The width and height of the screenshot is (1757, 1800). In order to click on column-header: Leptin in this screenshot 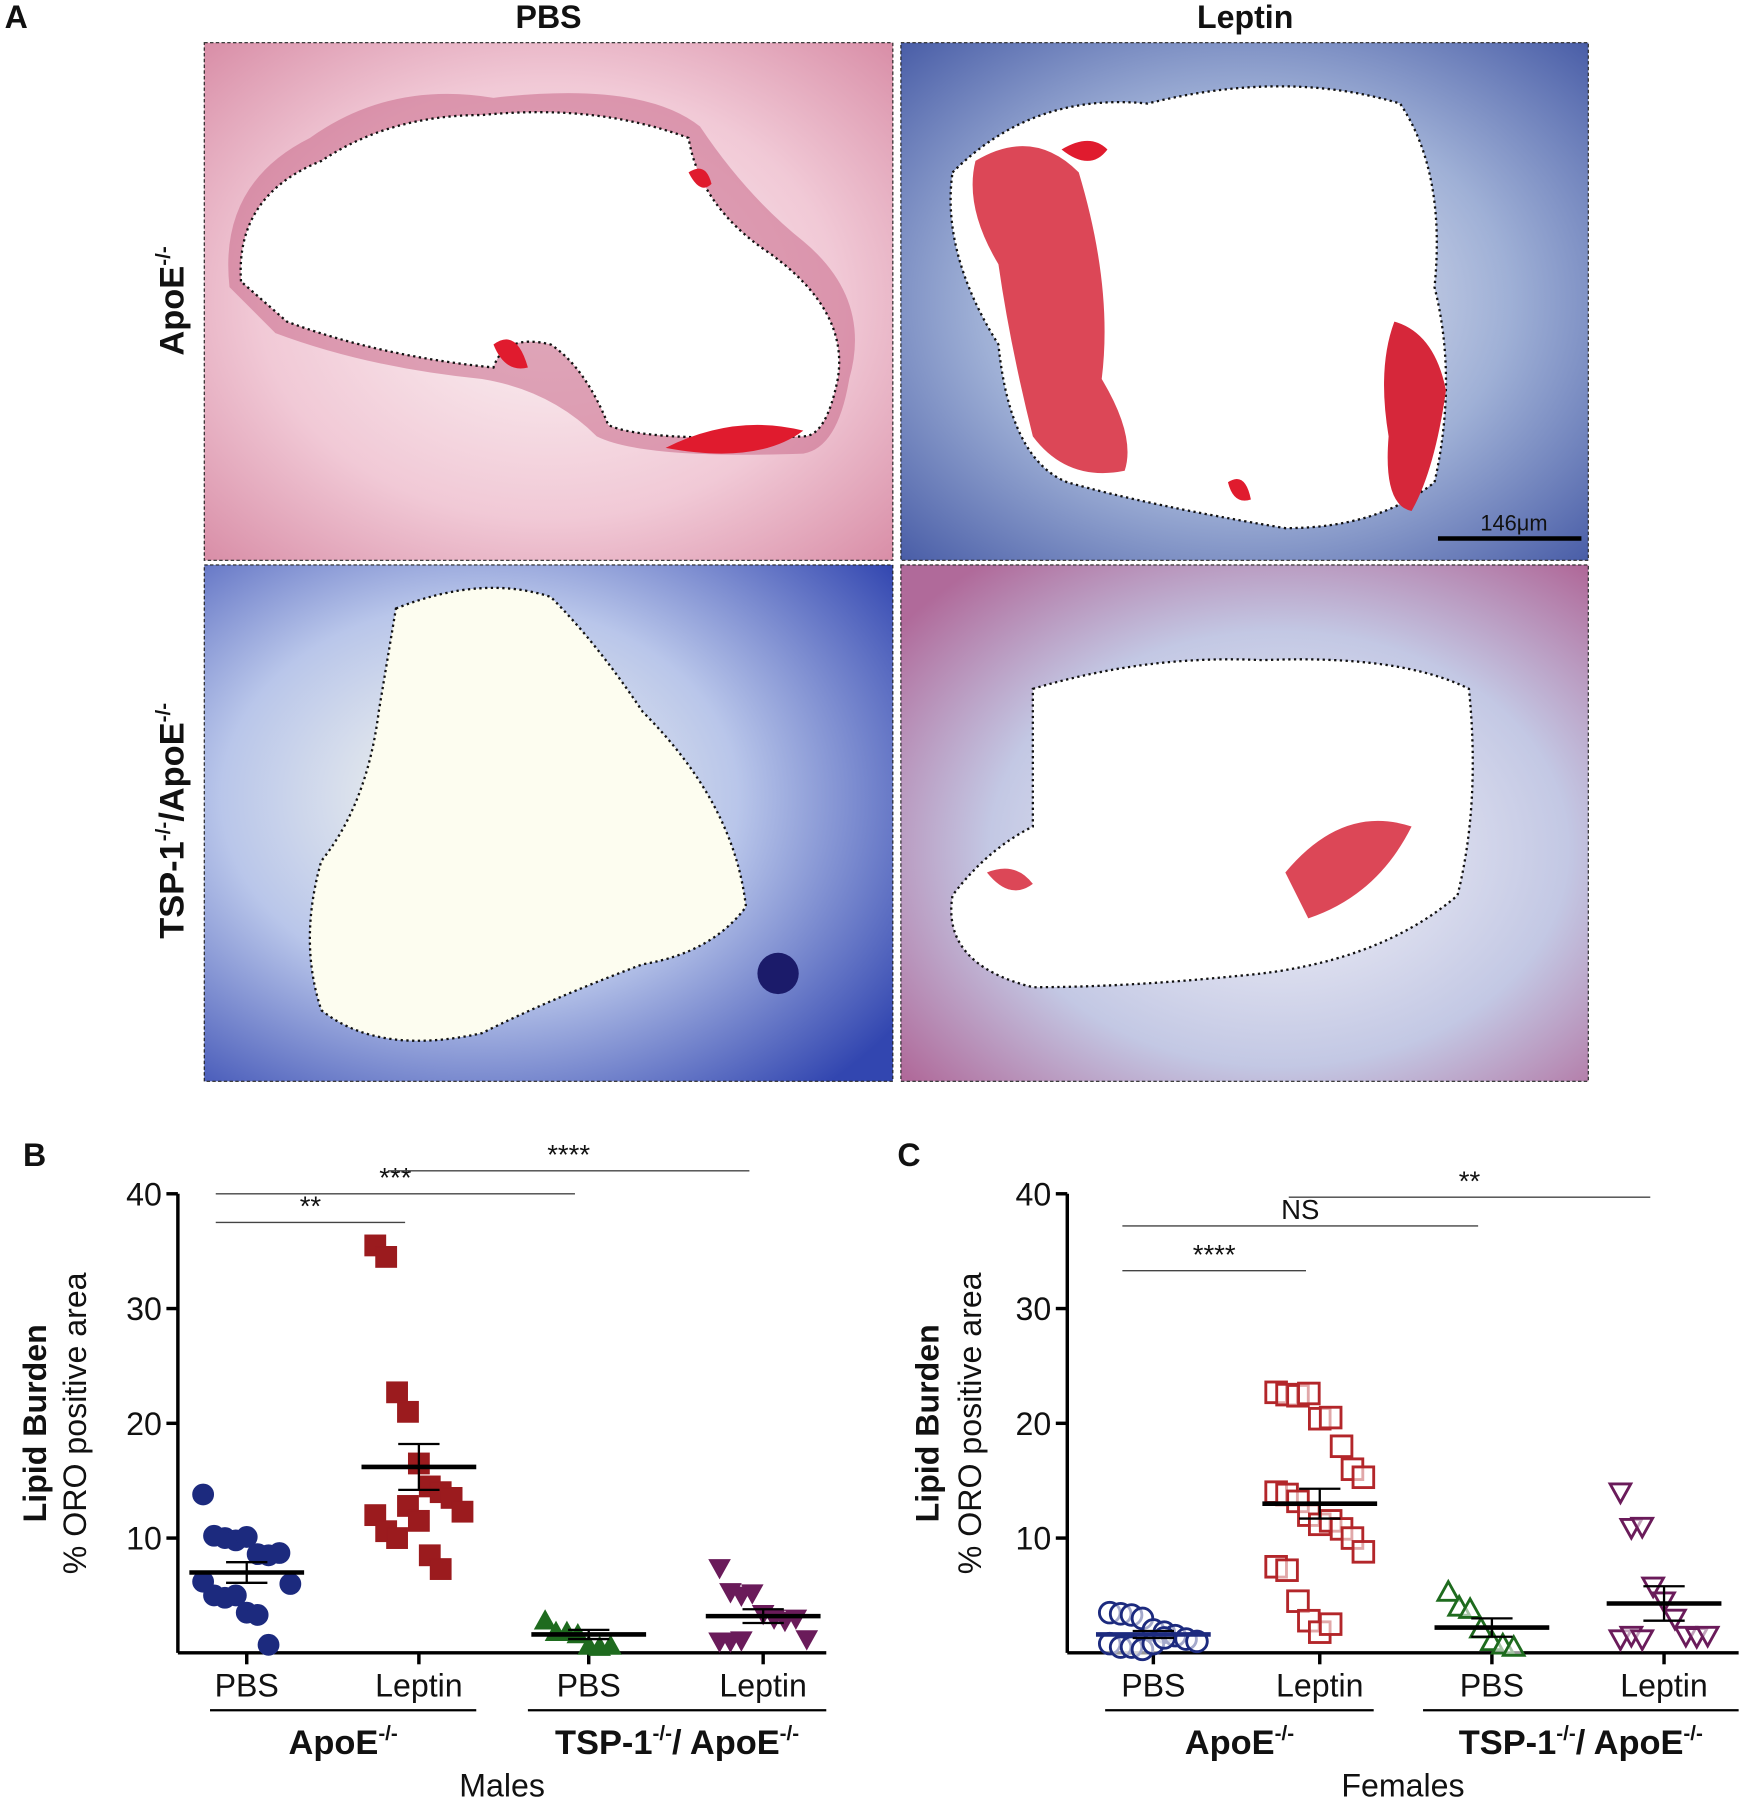, I will do `click(1245, 17)`.